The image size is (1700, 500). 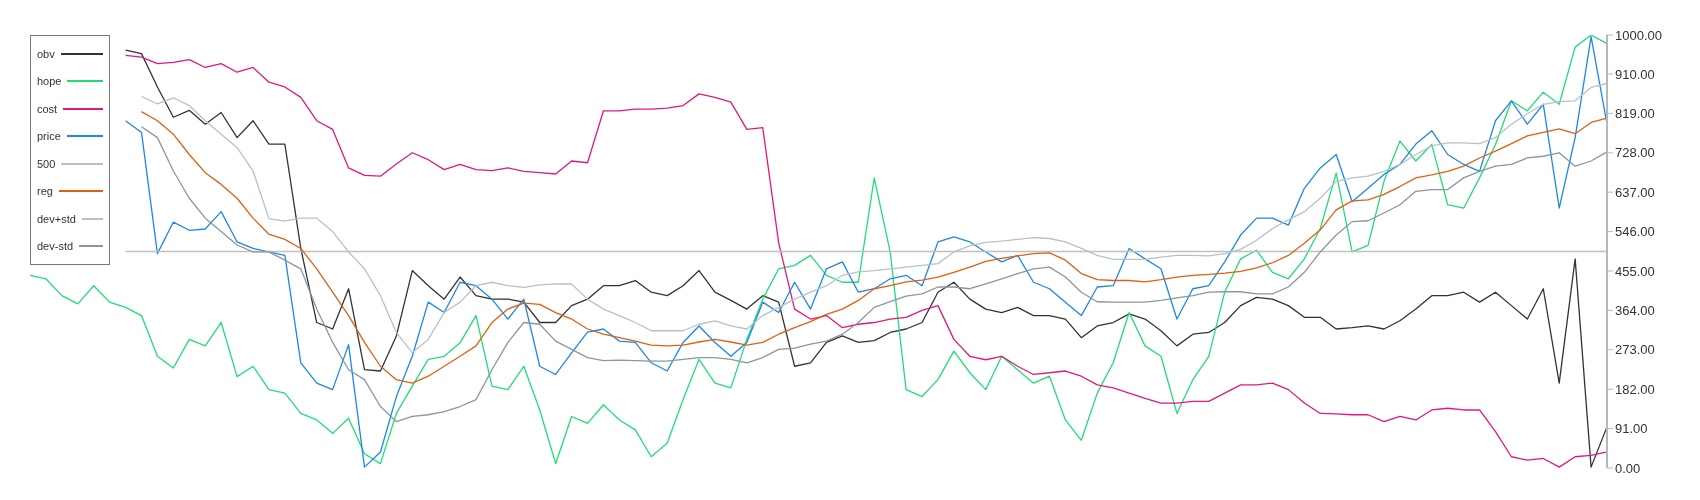 What do you see at coordinates (1635, 271) in the screenshot?
I see `y-tick-label: 455.00` at bounding box center [1635, 271].